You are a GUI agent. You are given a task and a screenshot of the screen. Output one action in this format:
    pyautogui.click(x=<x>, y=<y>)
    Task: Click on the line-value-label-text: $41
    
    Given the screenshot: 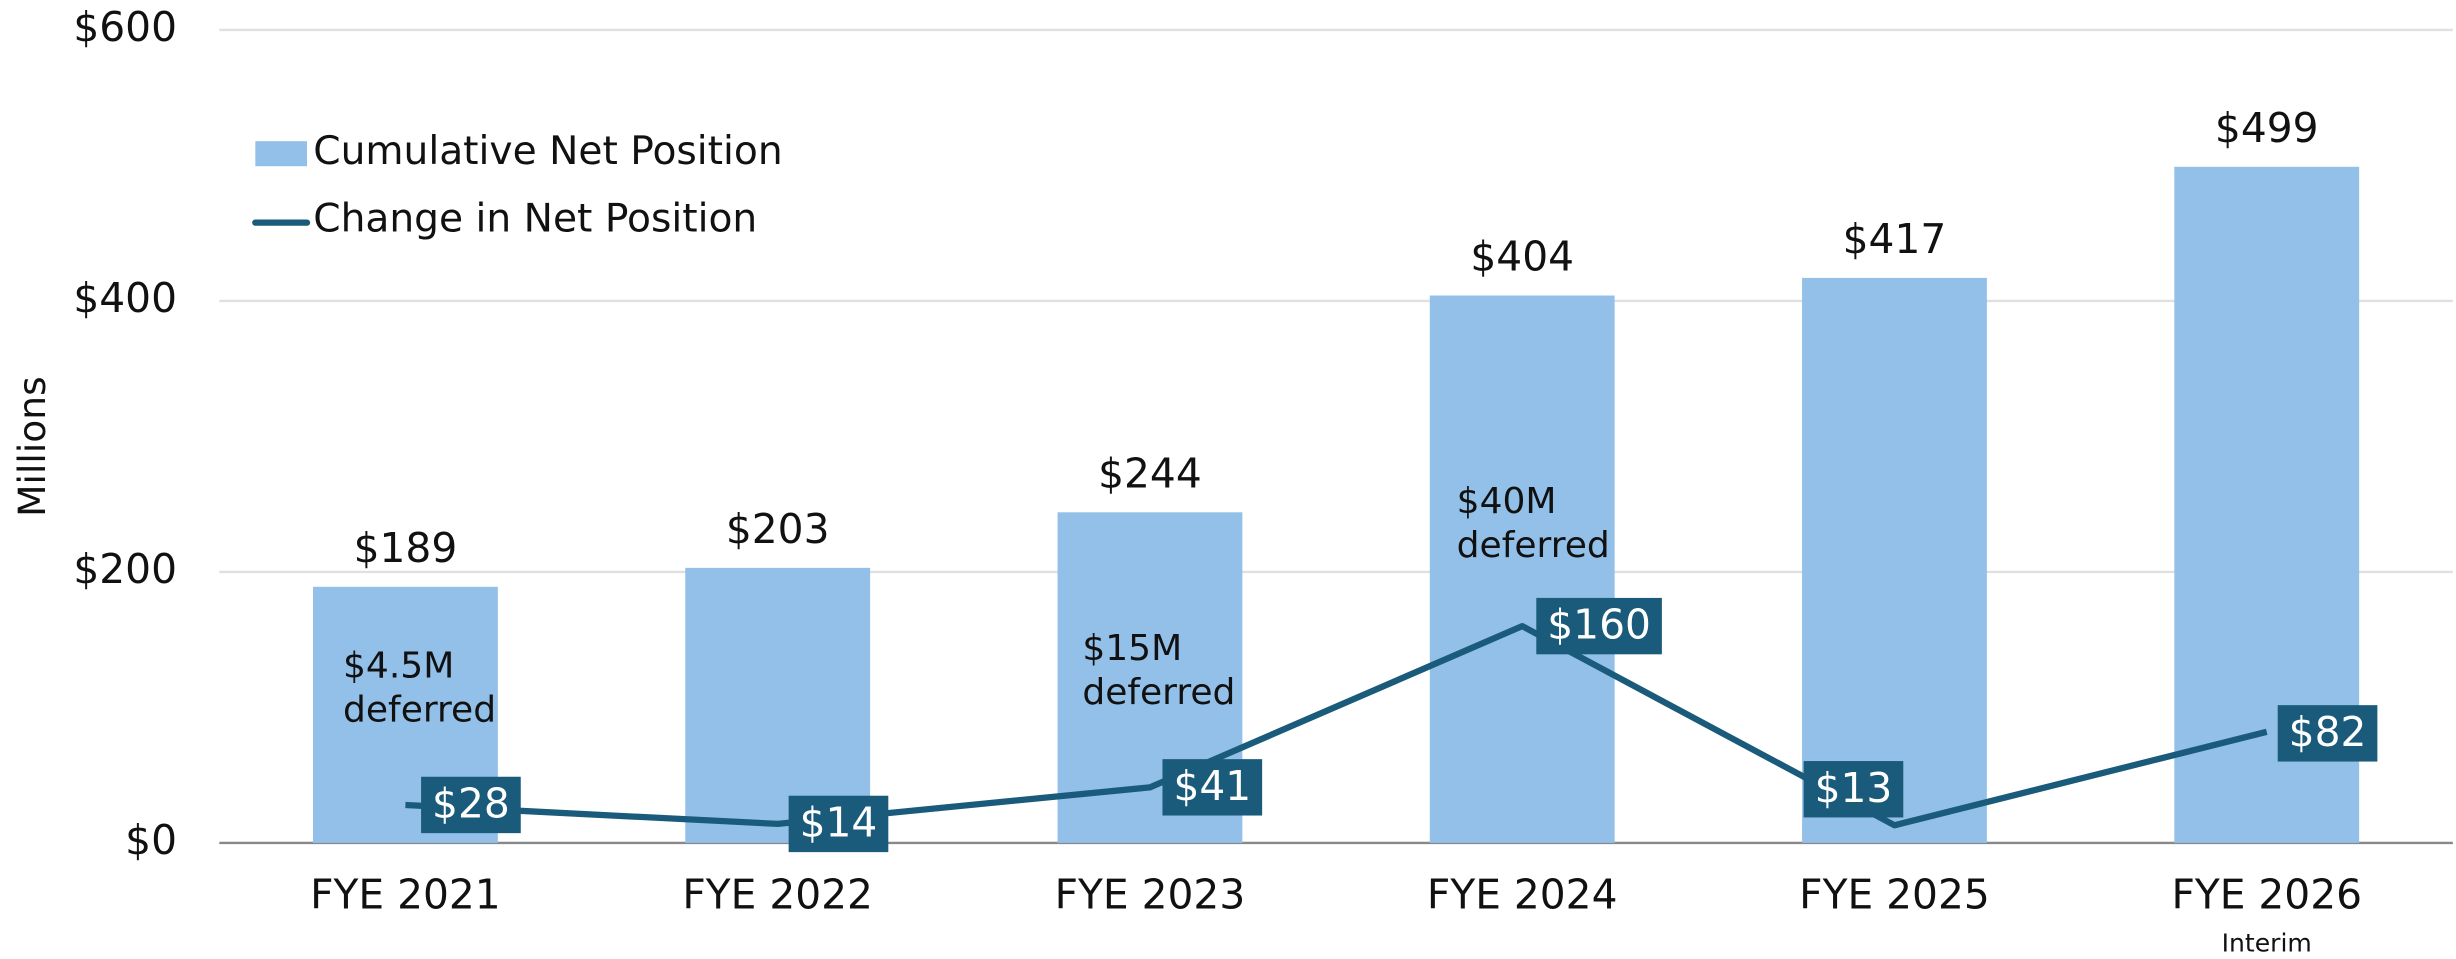 What is the action you would take?
    pyautogui.click(x=1212, y=786)
    